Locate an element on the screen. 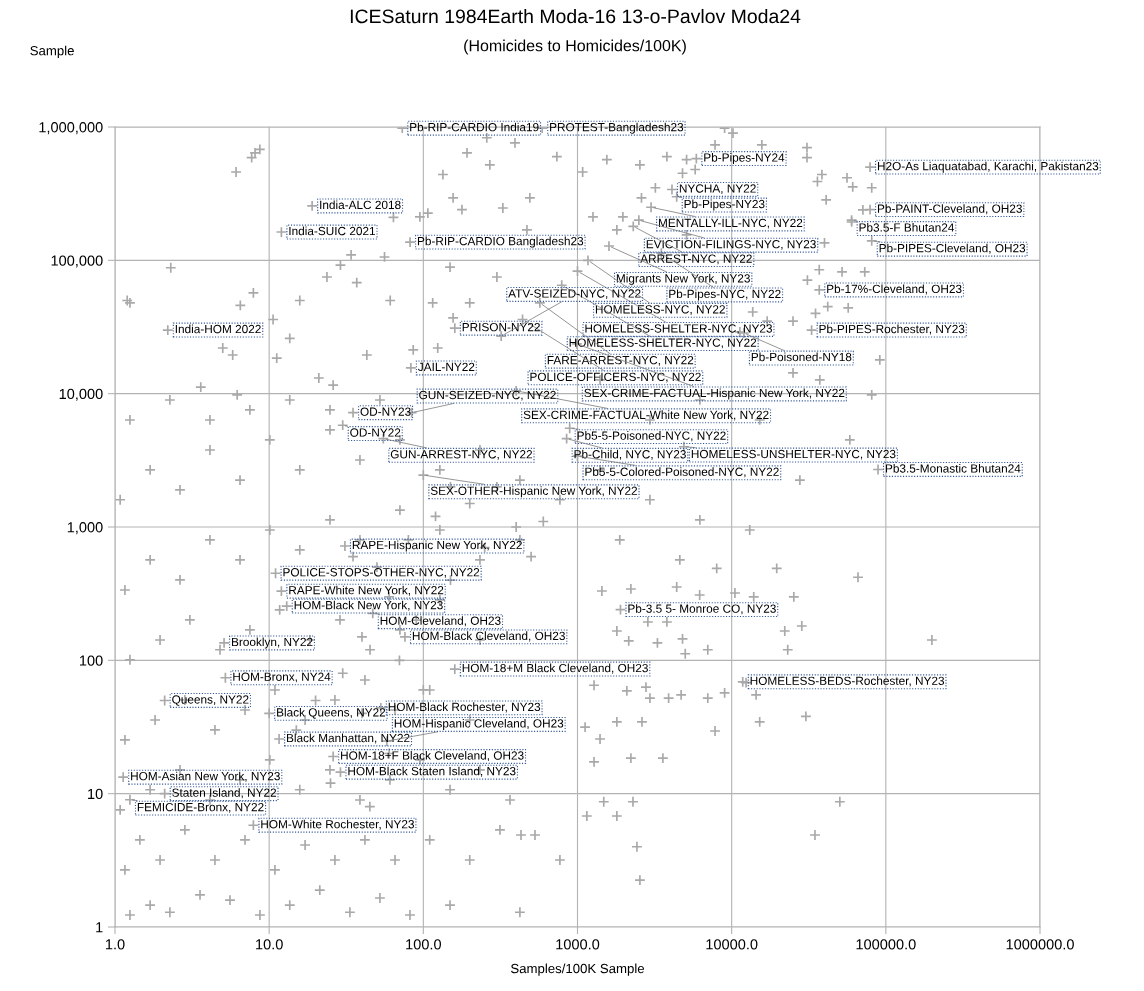 Image resolution: width=1144 pixels, height=991 pixels. annotation: Pb-17%-Cleveland, OH23 is located at coordinates (894, 289).